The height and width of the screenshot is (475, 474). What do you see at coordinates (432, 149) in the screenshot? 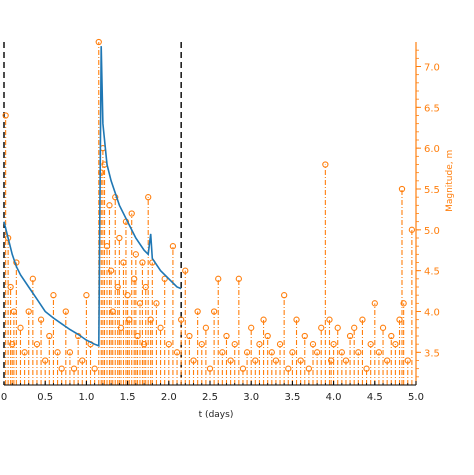
I see `right-y-tick-label: 6.0` at bounding box center [432, 149].